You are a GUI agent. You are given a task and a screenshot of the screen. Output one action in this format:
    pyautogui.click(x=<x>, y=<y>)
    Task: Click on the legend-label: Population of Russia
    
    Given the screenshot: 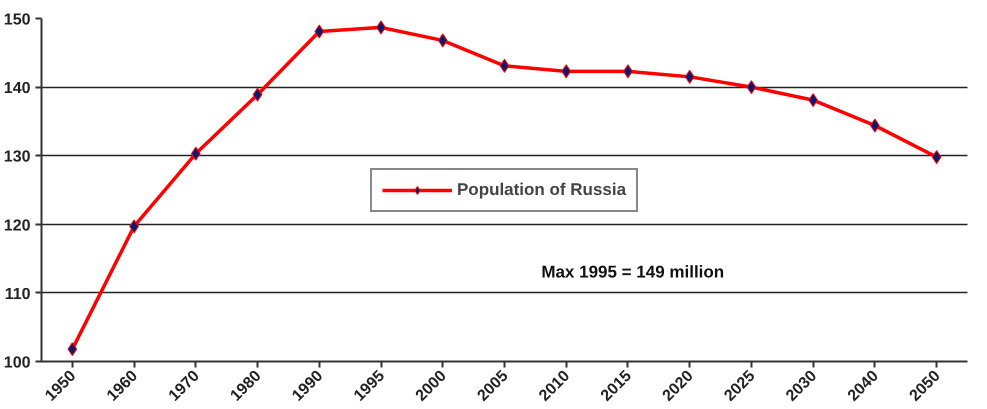 What is the action you would take?
    pyautogui.click(x=541, y=190)
    